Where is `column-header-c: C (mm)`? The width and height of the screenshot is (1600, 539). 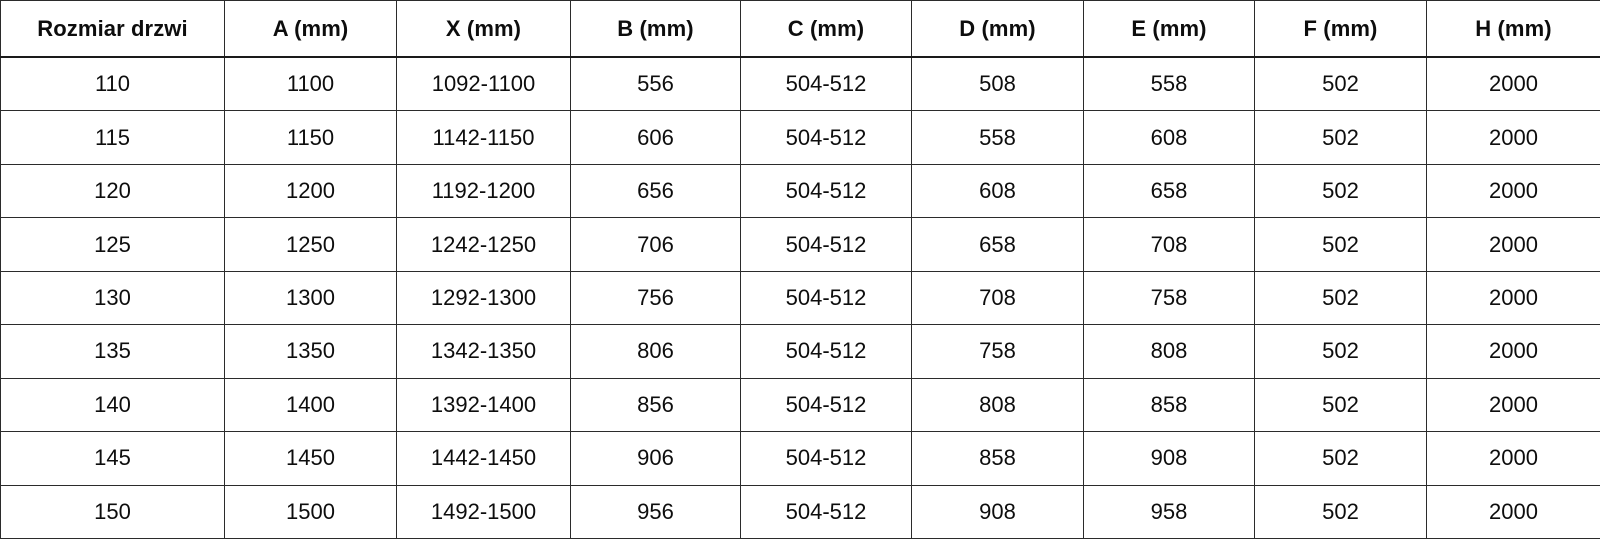
column-header-c: C (mm) is located at coordinates (826, 29).